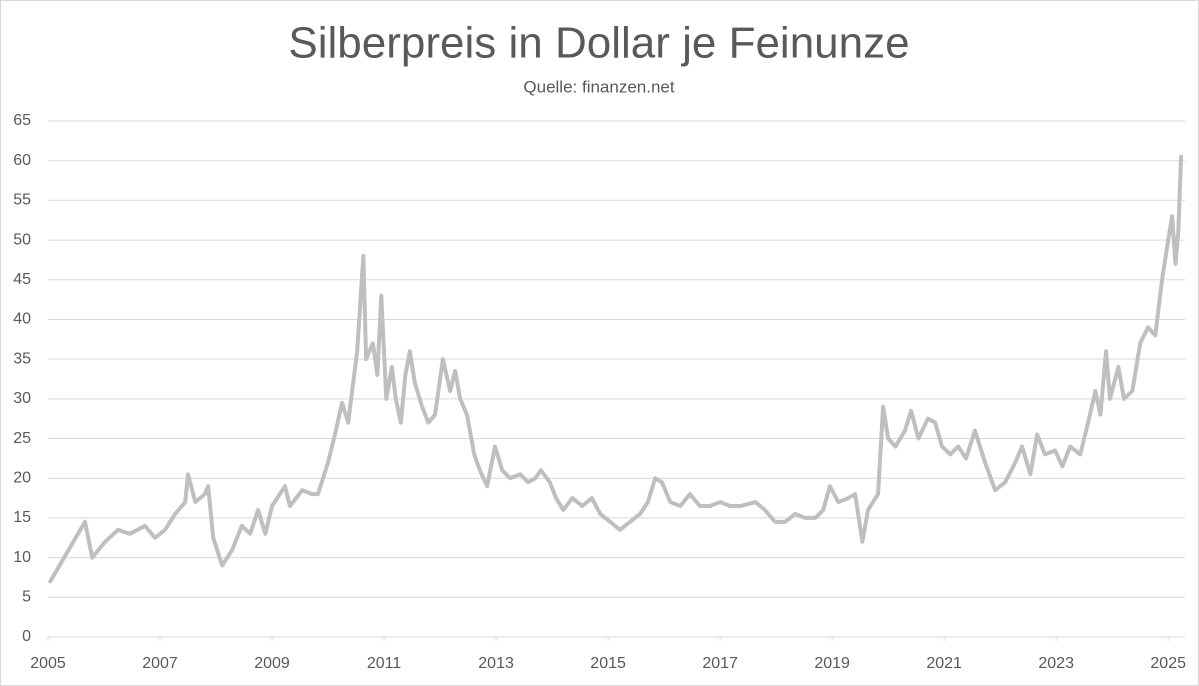 Image resolution: width=1199 pixels, height=686 pixels. What do you see at coordinates (22, 398) in the screenshot?
I see `y-tick-label: 30` at bounding box center [22, 398].